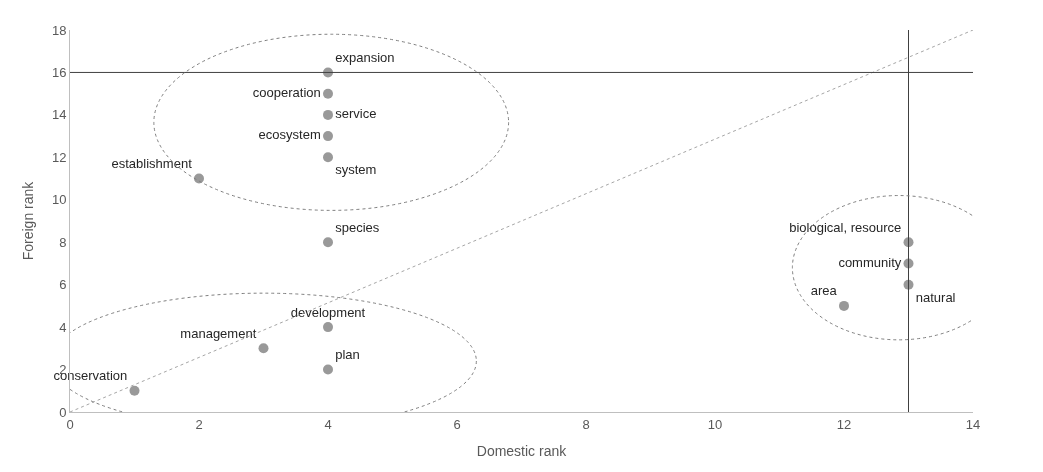  What do you see at coordinates (328, 312) in the screenshot?
I see `series-label: development` at bounding box center [328, 312].